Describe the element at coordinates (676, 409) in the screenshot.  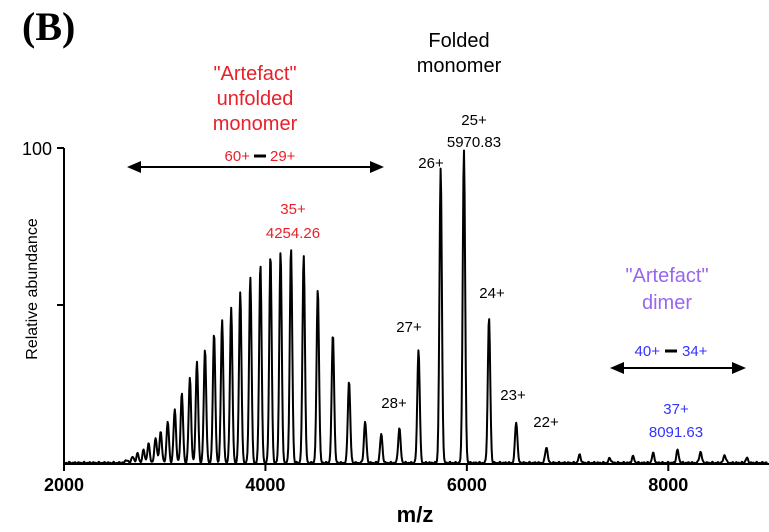
I see `dimer-peak-charge: 37+` at that location.